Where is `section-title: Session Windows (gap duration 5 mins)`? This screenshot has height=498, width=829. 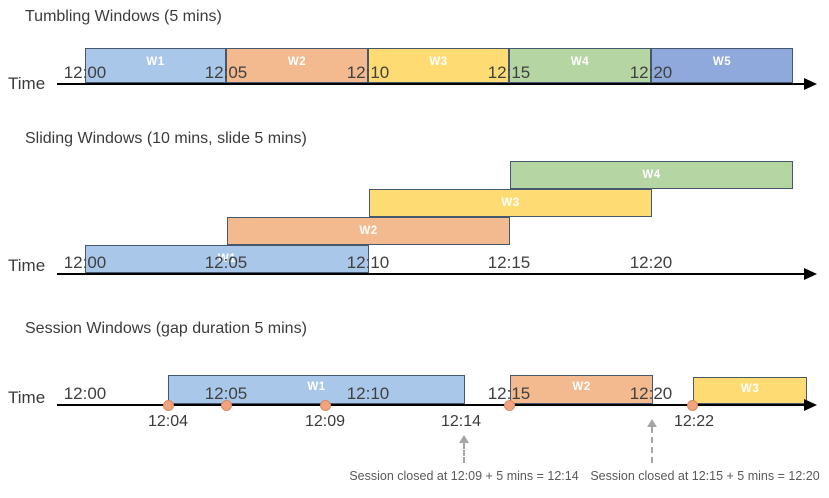 section-title: Session Windows (gap duration 5 mins) is located at coordinates (166, 328).